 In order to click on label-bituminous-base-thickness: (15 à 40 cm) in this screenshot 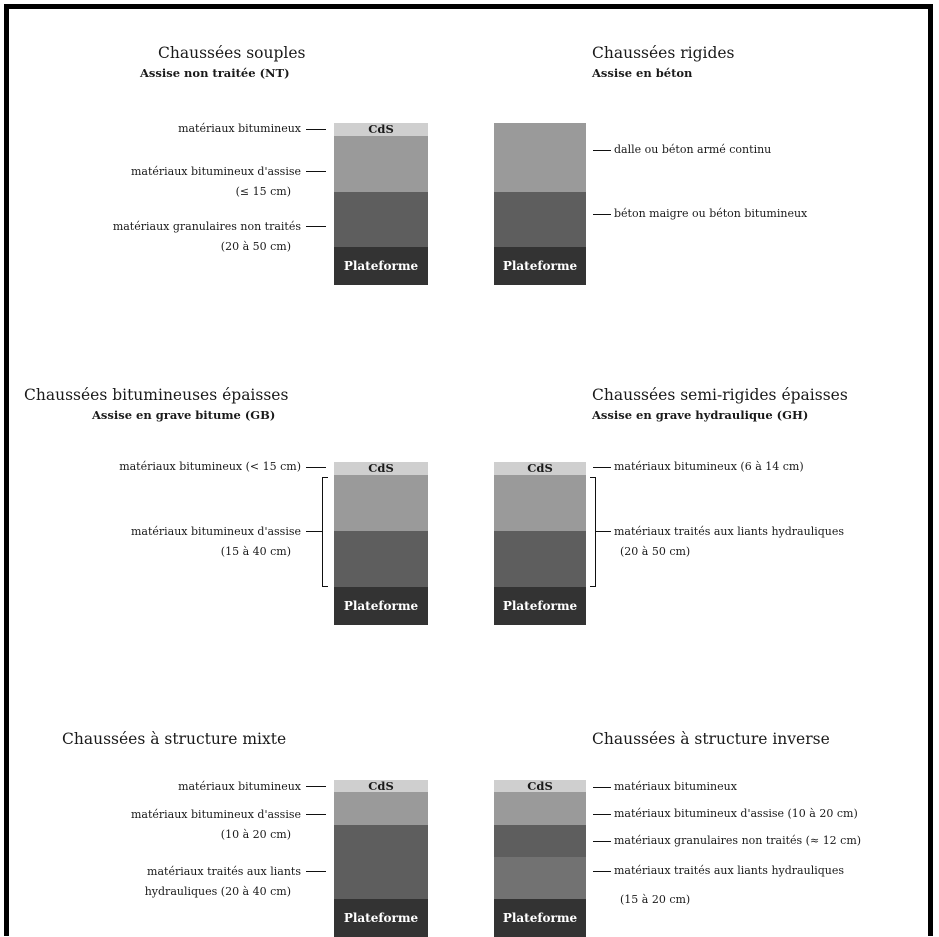, I will do `click(255, 551)`.